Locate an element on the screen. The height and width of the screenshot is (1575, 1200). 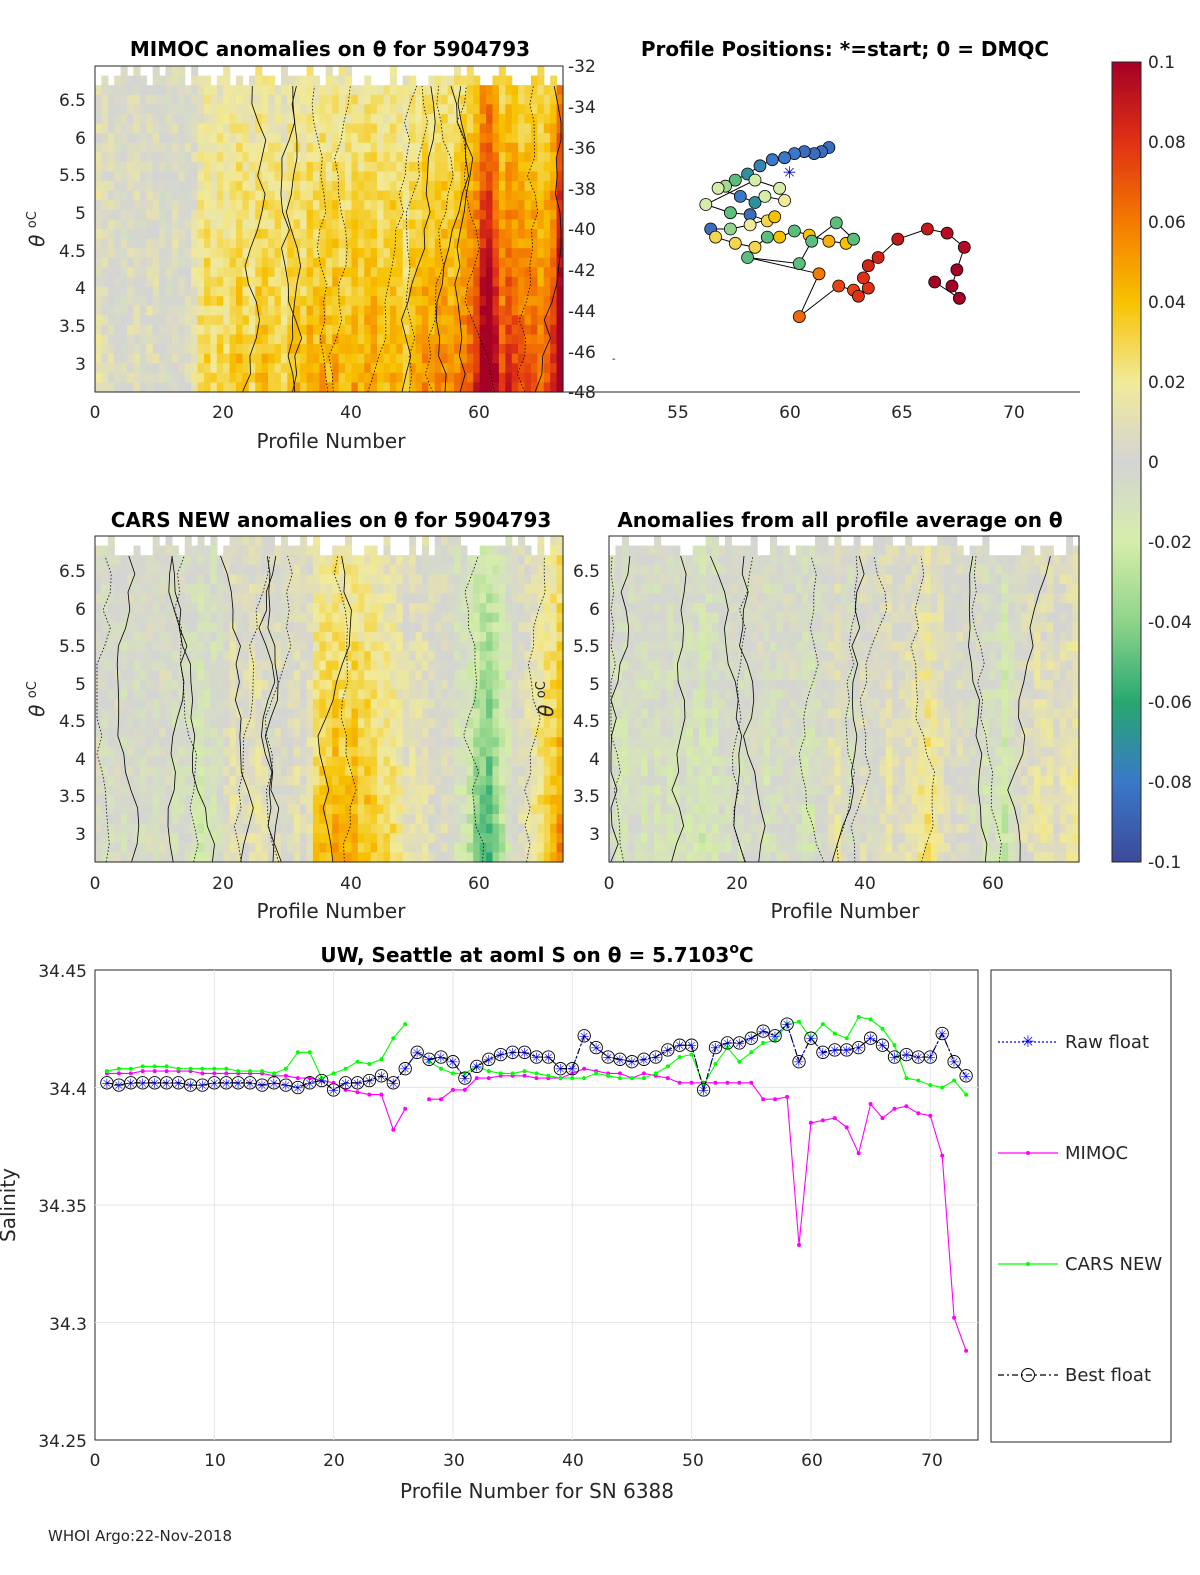
start-marker-icon: ✳ is located at coordinates (789, 172).